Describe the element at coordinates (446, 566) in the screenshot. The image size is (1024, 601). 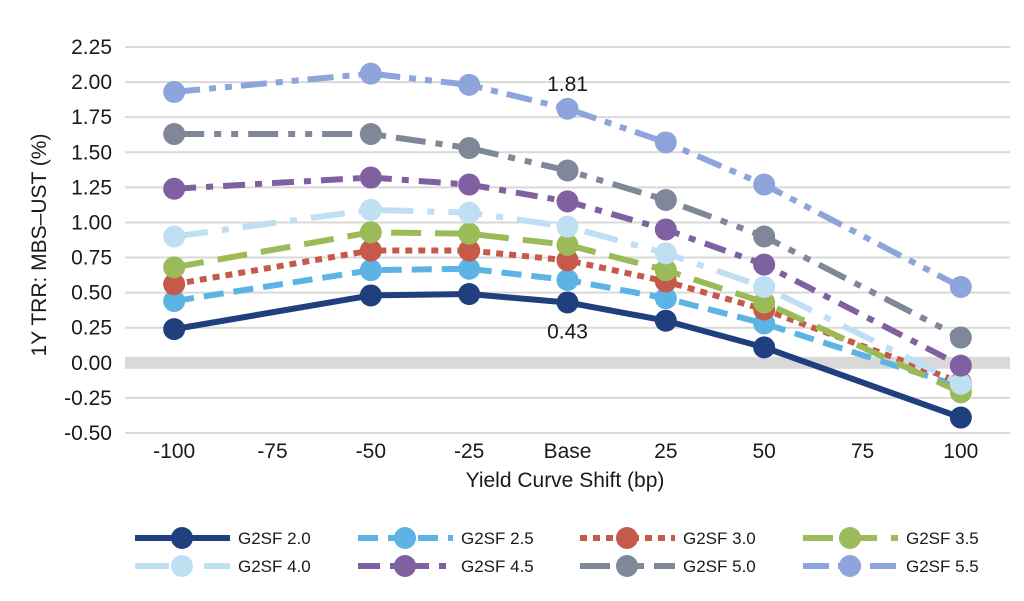
I see `legend-item: G2SF 4.5` at that location.